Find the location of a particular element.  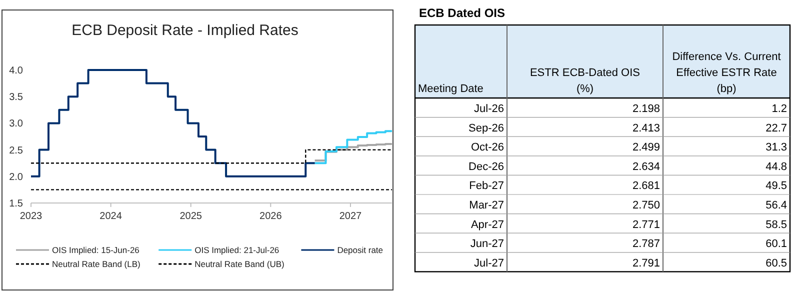

category-label: Sep-26 is located at coordinates (486, 128).